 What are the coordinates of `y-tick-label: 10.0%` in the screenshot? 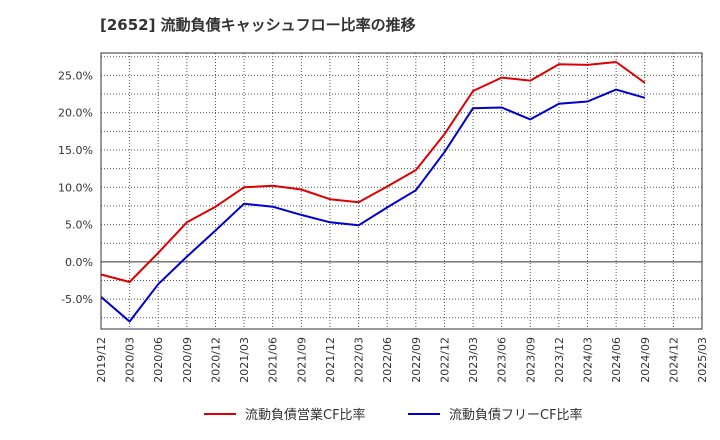 It's located at (75, 187).